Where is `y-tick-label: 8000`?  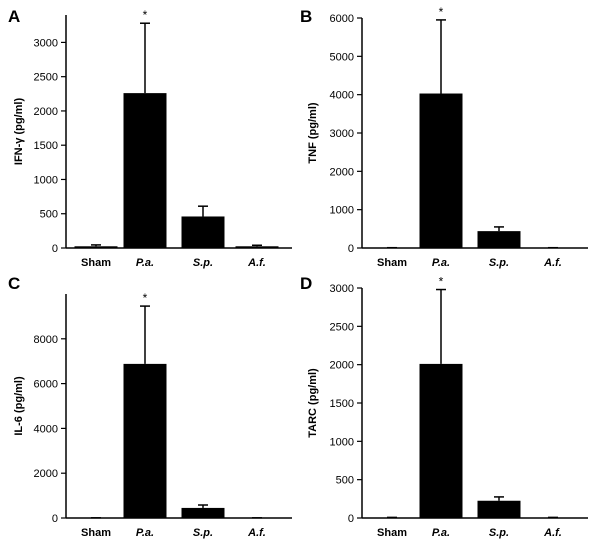
y-tick-label: 8000 is located at coordinates (46, 340).